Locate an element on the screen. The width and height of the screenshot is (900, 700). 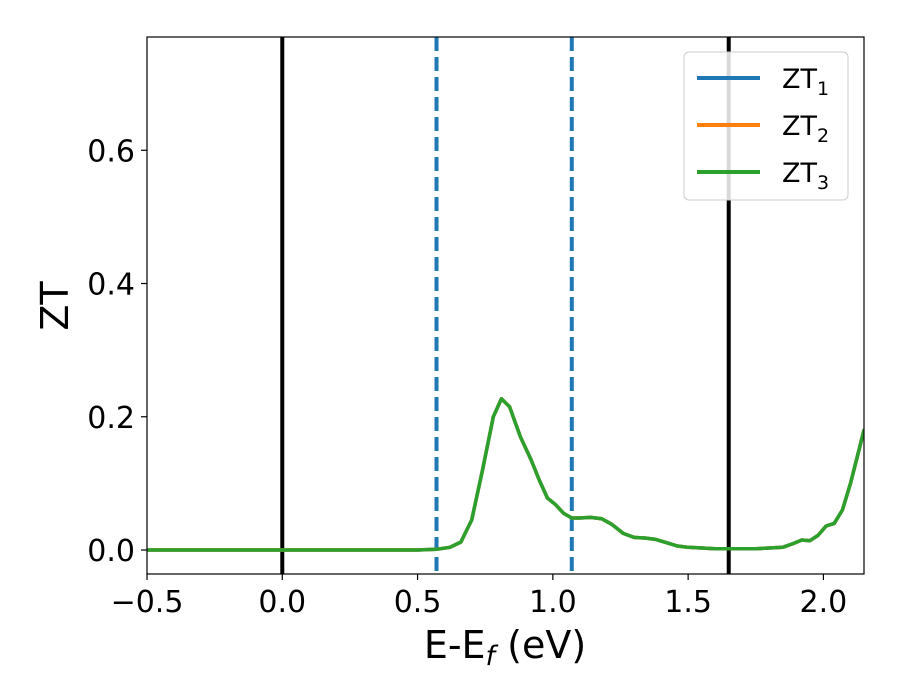
legend: ZT1 ZT2 ZT3 is located at coordinates (766, 126).